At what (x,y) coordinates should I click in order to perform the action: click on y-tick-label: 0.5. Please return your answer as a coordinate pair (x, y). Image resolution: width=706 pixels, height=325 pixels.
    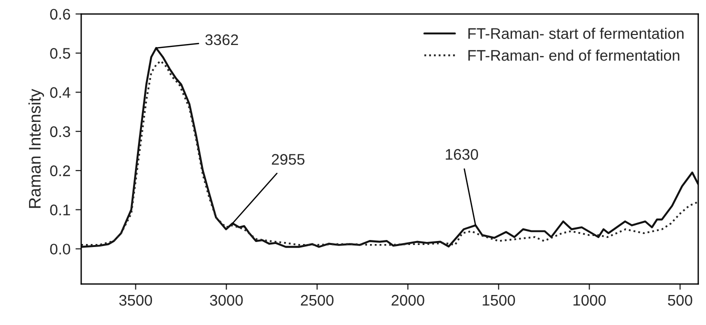
    Looking at the image, I should click on (60, 53).